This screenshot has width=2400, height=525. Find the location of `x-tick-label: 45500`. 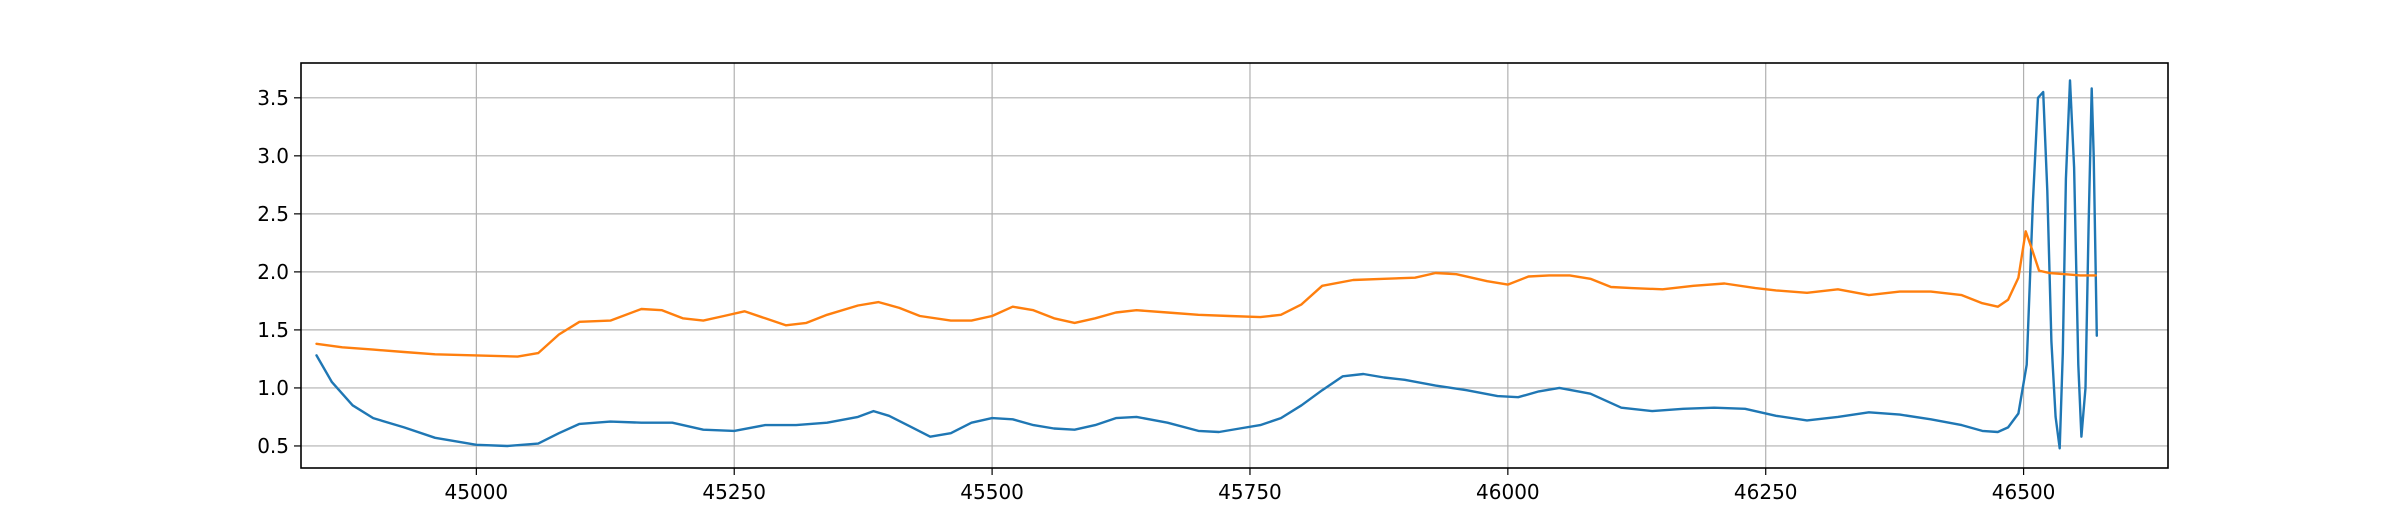

x-tick-label: 45500 is located at coordinates (992, 492).